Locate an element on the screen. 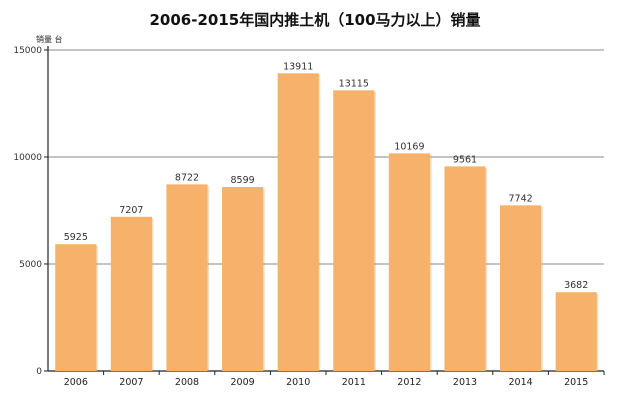 This screenshot has width=631, height=406. bar-2015 is located at coordinates (576, 331).